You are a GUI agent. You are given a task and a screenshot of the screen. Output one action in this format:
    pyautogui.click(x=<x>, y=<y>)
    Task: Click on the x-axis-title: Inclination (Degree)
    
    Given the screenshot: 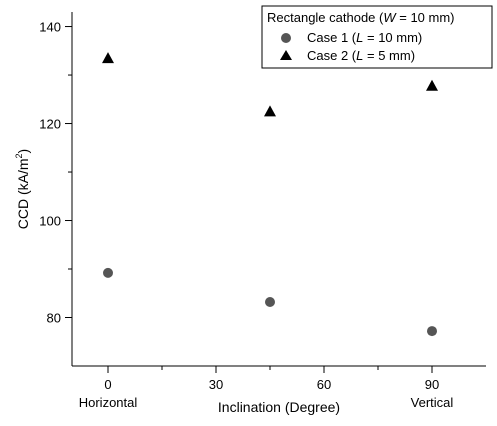 What is the action you would take?
    pyautogui.click(x=279, y=407)
    